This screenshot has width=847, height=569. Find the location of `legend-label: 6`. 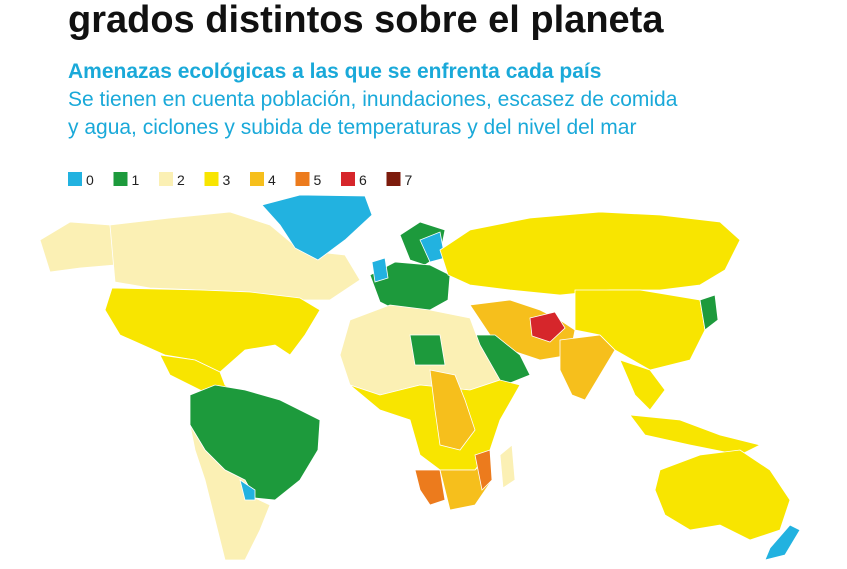

legend-label: 6 is located at coordinates (363, 180).